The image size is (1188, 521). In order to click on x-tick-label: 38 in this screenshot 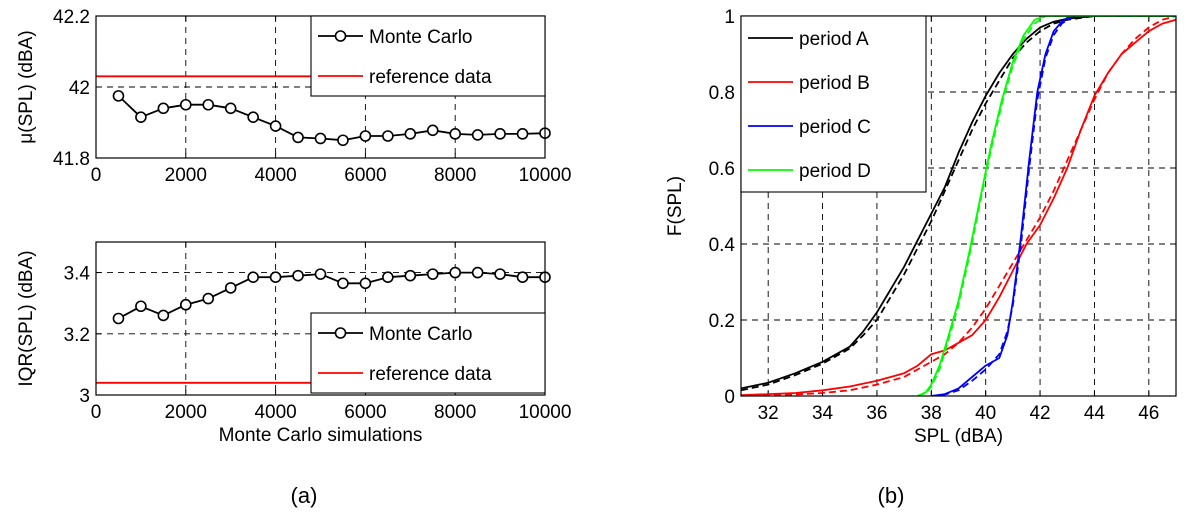, I will do `click(931, 413)`.